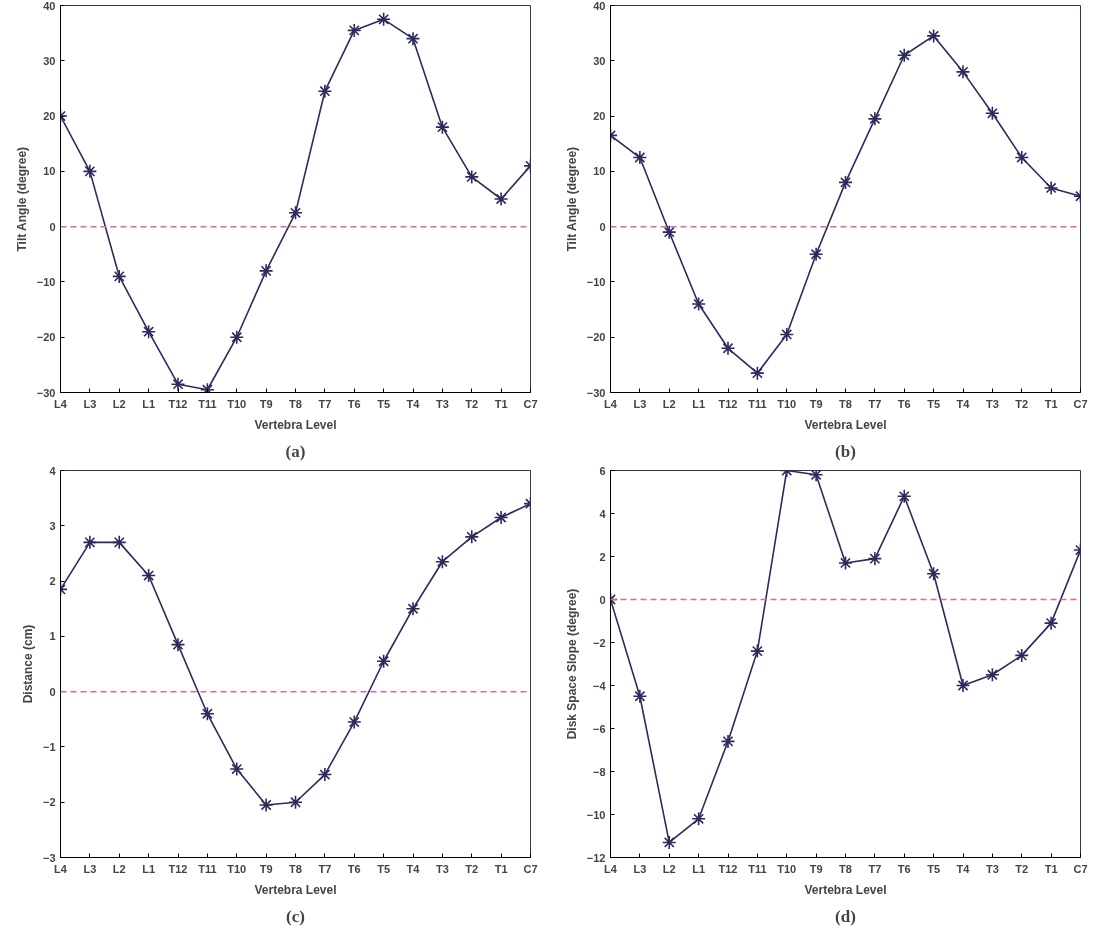  Describe the element at coordinates (596, 857) in the screenshot. I see `y-tick-label: −12` at that location.